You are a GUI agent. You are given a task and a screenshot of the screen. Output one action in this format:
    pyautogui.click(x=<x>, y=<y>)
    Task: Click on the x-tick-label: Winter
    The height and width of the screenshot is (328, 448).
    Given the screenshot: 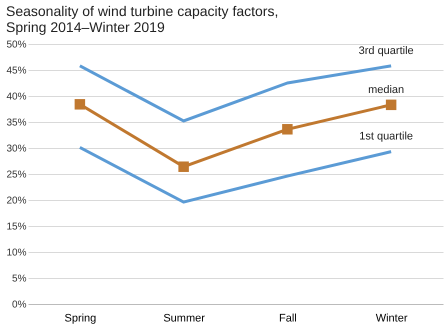 What is the action you would take?
    pyautogui.click(x=392, y=318)
    